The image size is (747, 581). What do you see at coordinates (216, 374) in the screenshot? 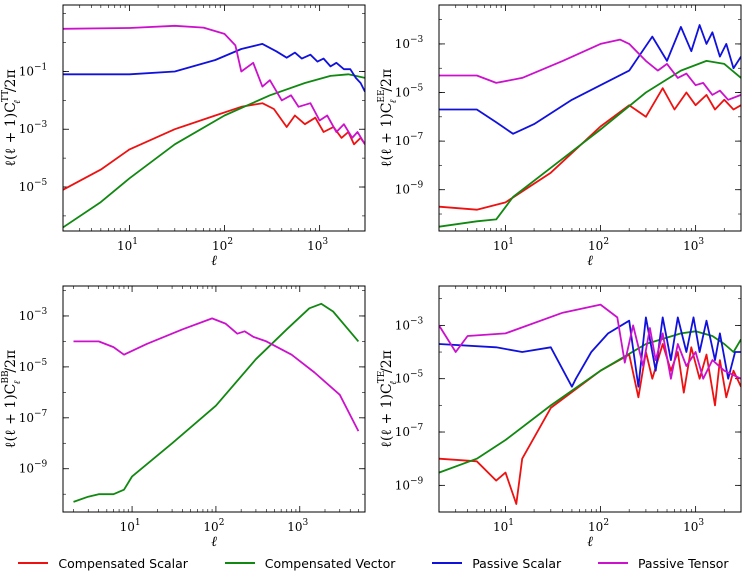
I see `series-line-passive-tensor-bb` at bounding box center [216, 374].